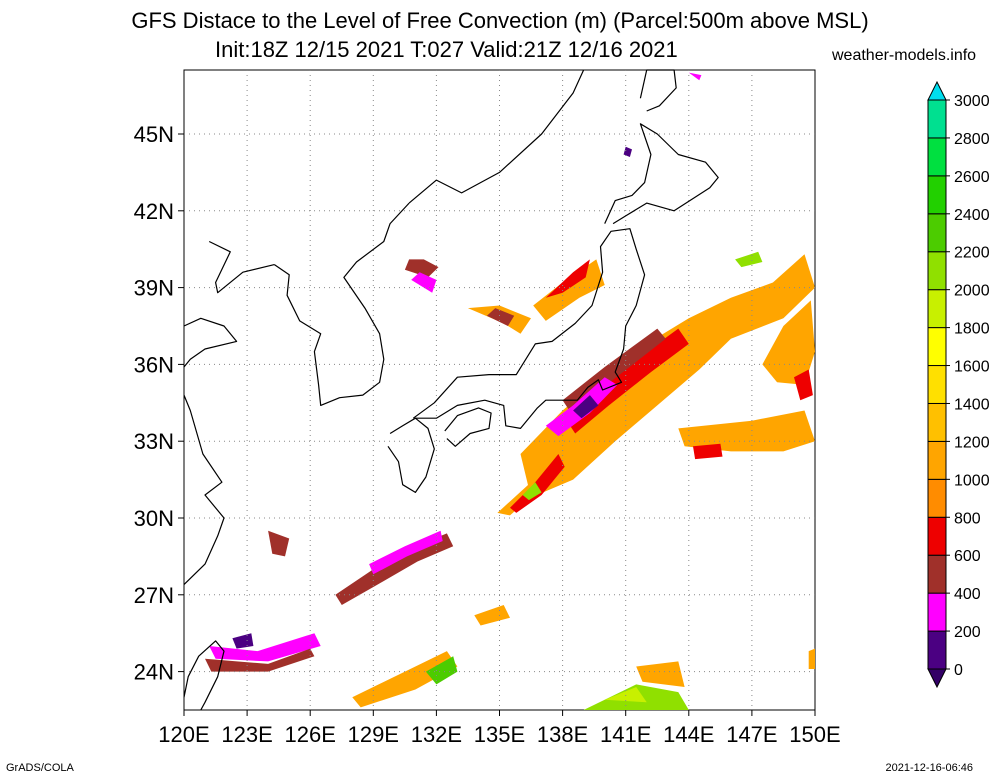  What do you see at coordinates (310, 734) in the screenshot?
I see `lon-tick-label: 126E` at bounding box center [310, 734].